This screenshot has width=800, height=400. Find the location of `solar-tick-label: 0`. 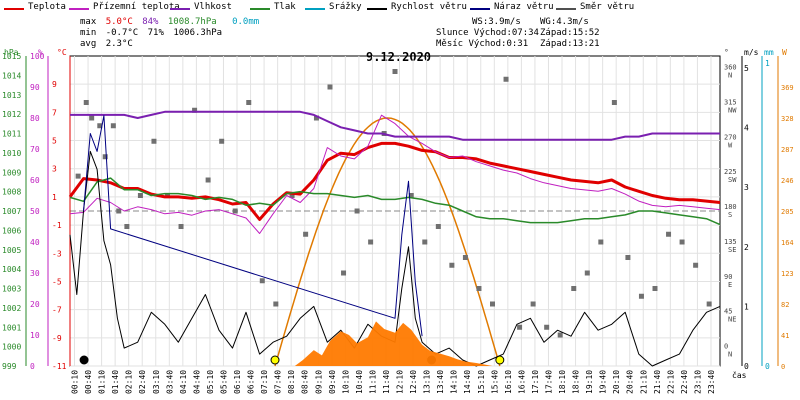

solar-tick-label: 0 is located at coordinates (783, 367).